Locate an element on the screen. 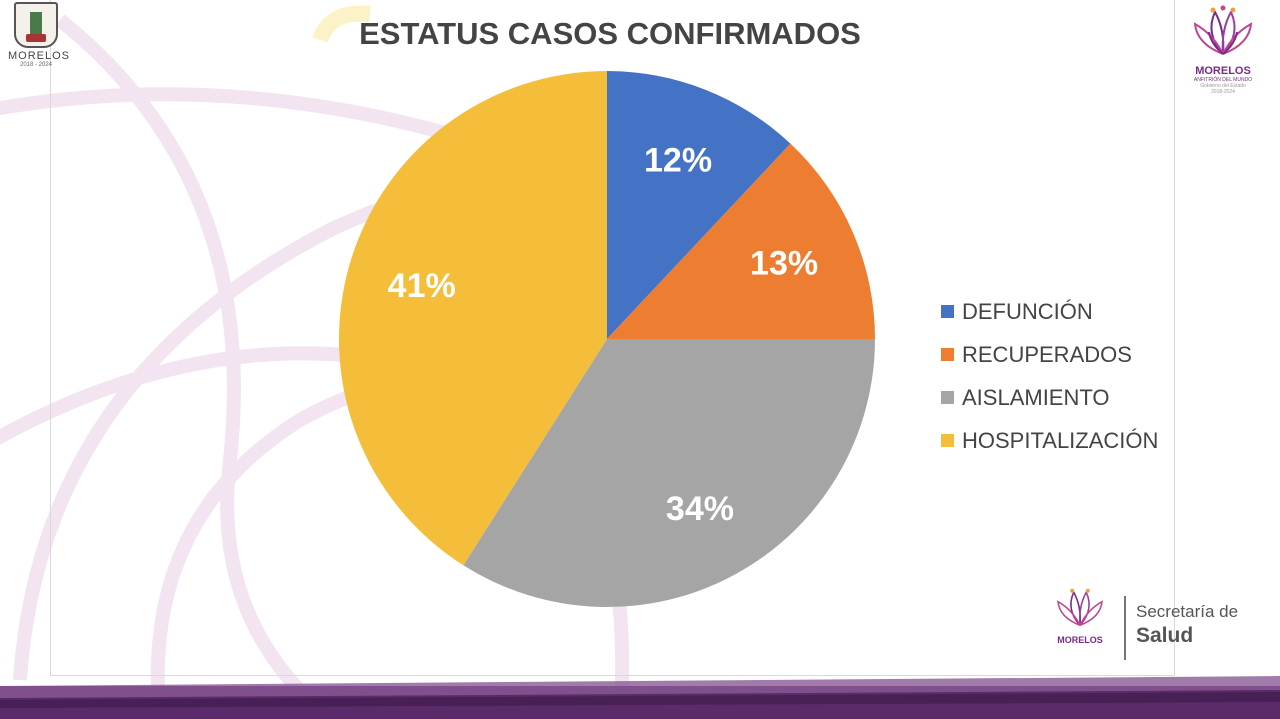 This screenshot has width=1280, height=719. brand-gov: Gobierno del Estado is located at coordinates (1223, 86).